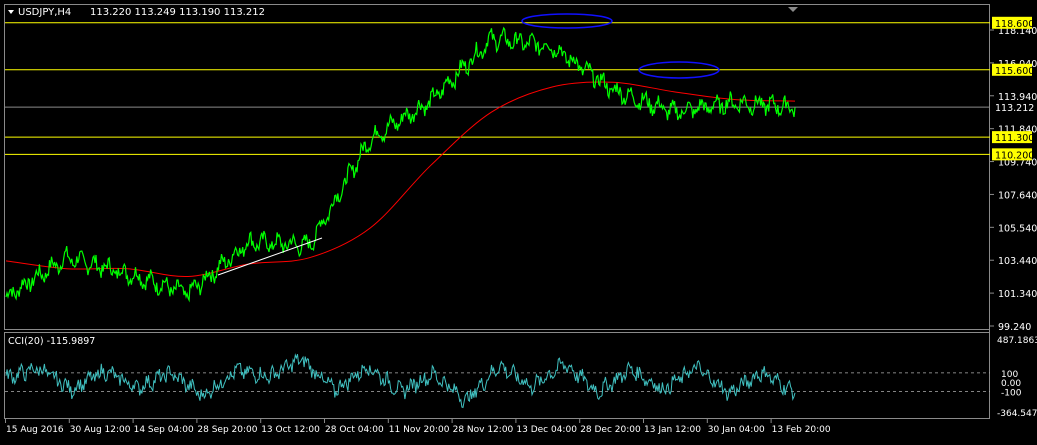 The width and height of the screenshot is (1037, 445). What do you see at coordinates (400, 381) in the screenshot?
I see `cci-line` at bounding box center [400, 381].